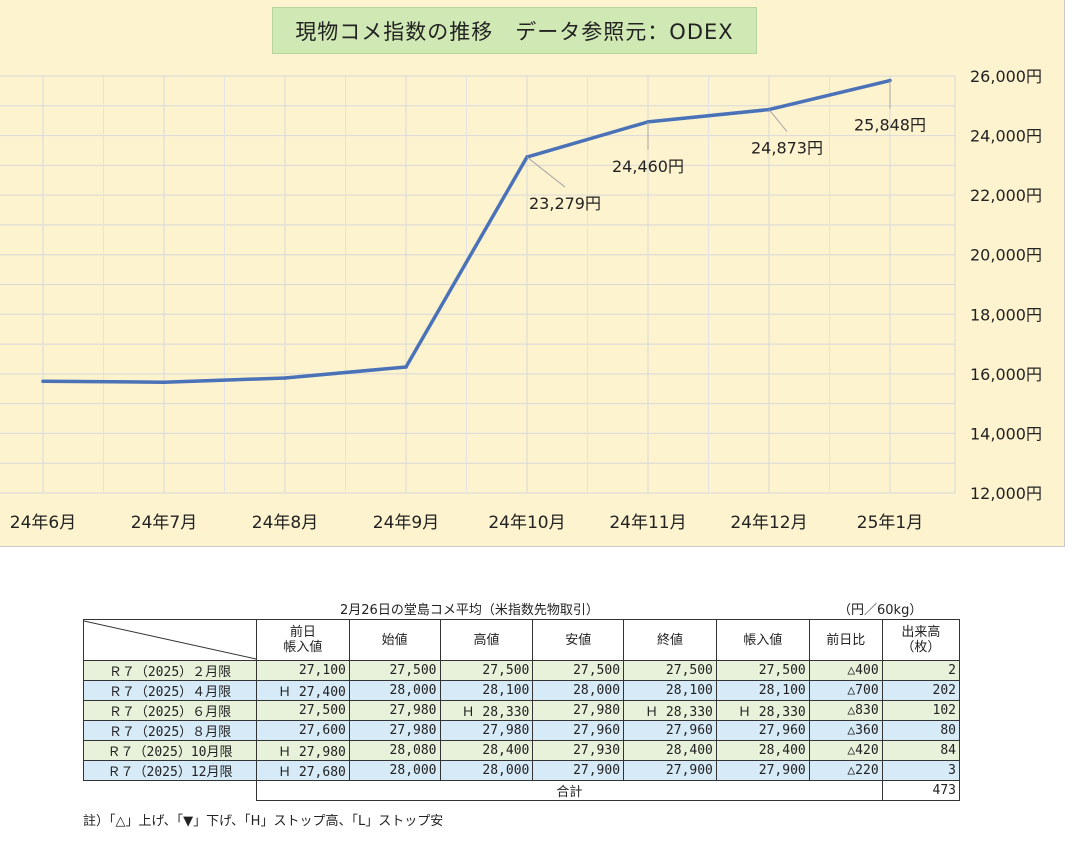  I want to click on table-cell: Ｈ 27,680, so click(303, 770).